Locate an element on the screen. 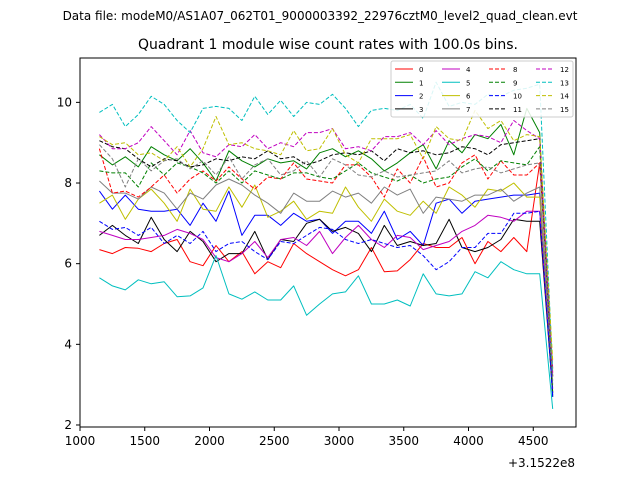 This screenshot has height=484, width=640. y-tick-label: 10 is located at coordinates (64, 102).